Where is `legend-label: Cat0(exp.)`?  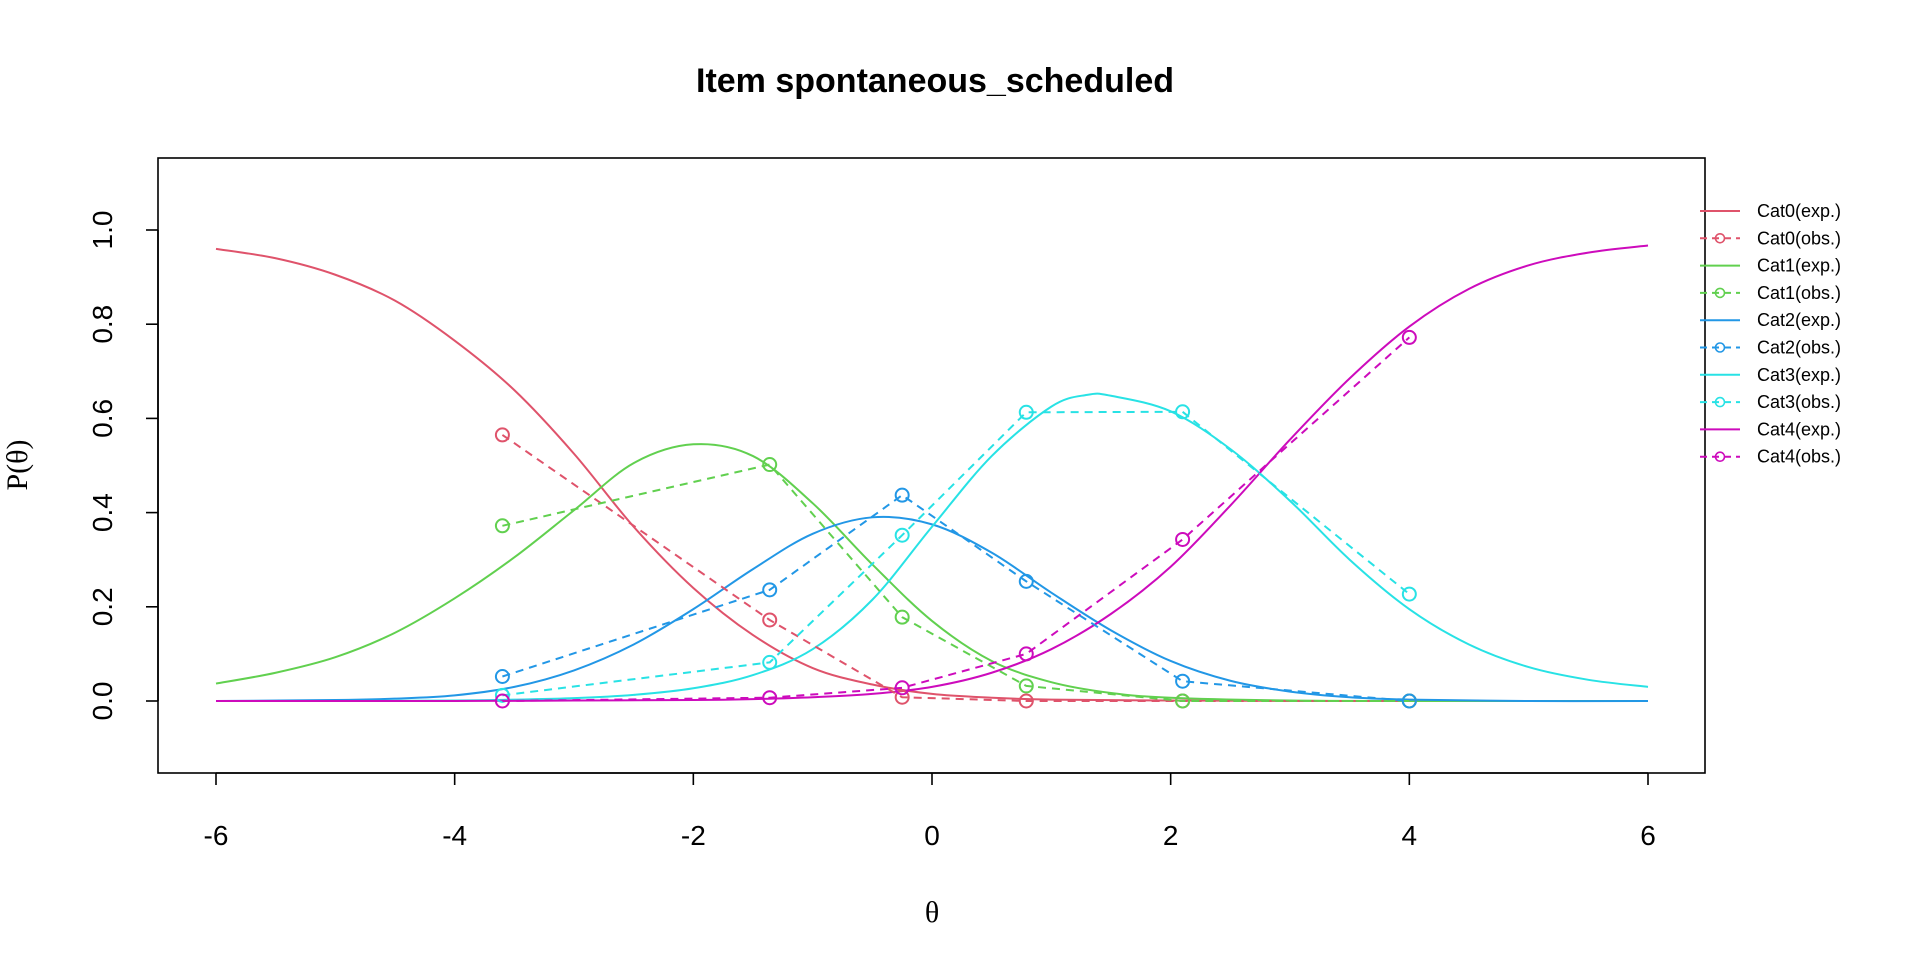 legend-label: Cat0(exp.) is located at coordinates (1799, 211).